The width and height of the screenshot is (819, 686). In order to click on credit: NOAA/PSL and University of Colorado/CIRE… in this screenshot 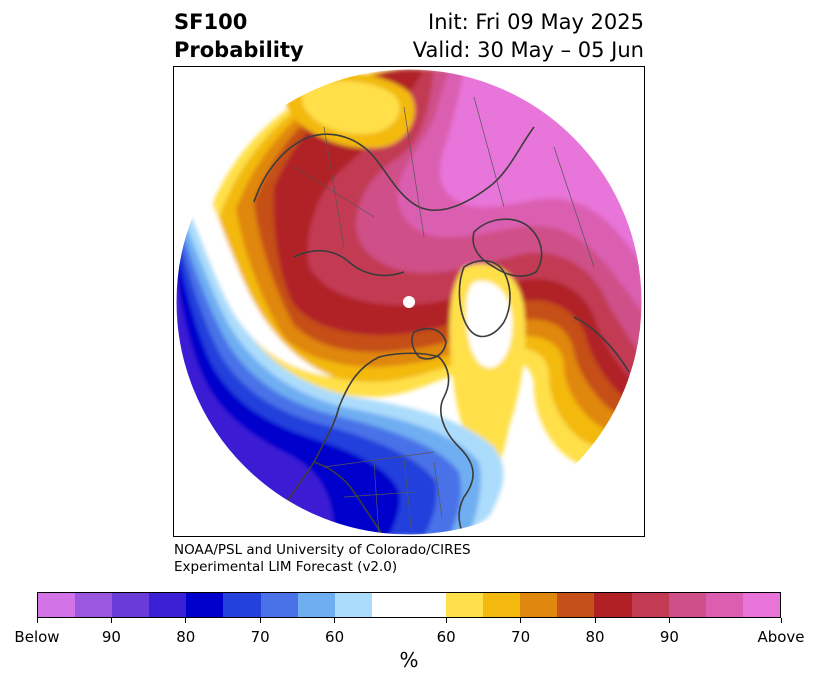, I will do `click(322, 559)`.